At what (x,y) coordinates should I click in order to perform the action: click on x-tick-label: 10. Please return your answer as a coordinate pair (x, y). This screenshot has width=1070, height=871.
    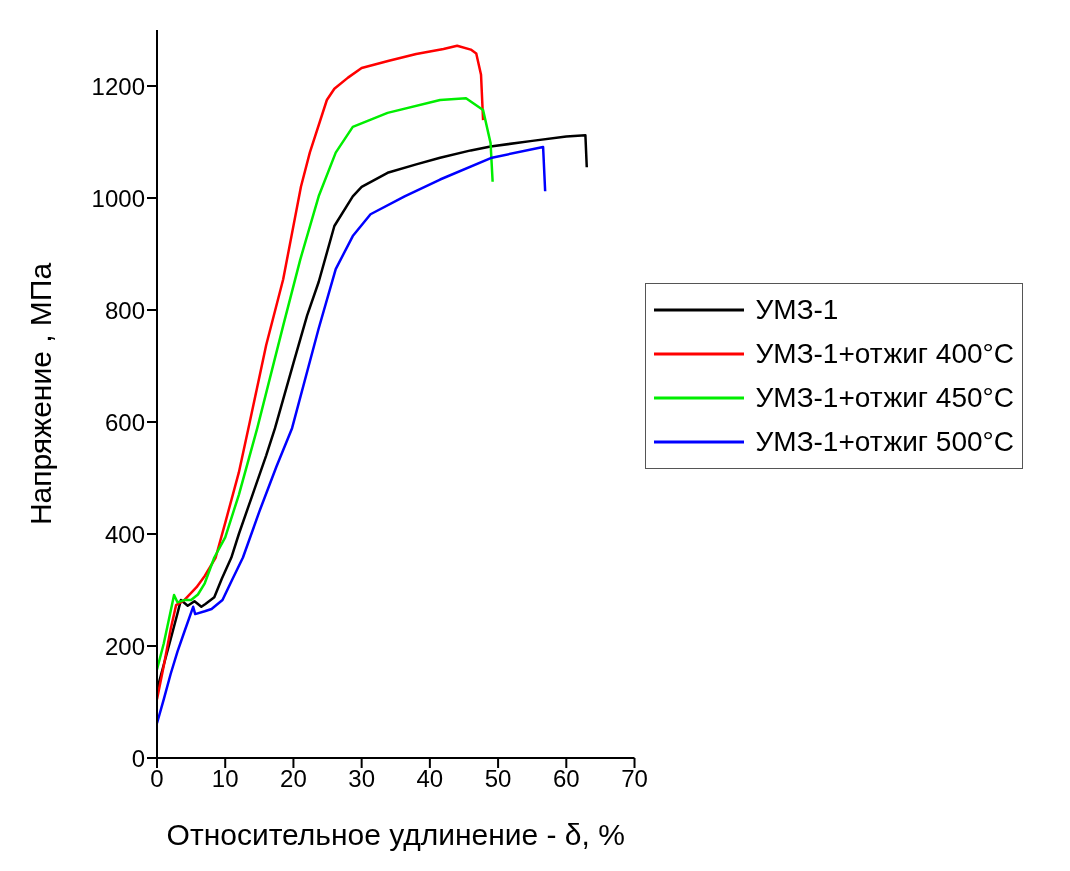
    Looking at the image, I should click on (225, 779).